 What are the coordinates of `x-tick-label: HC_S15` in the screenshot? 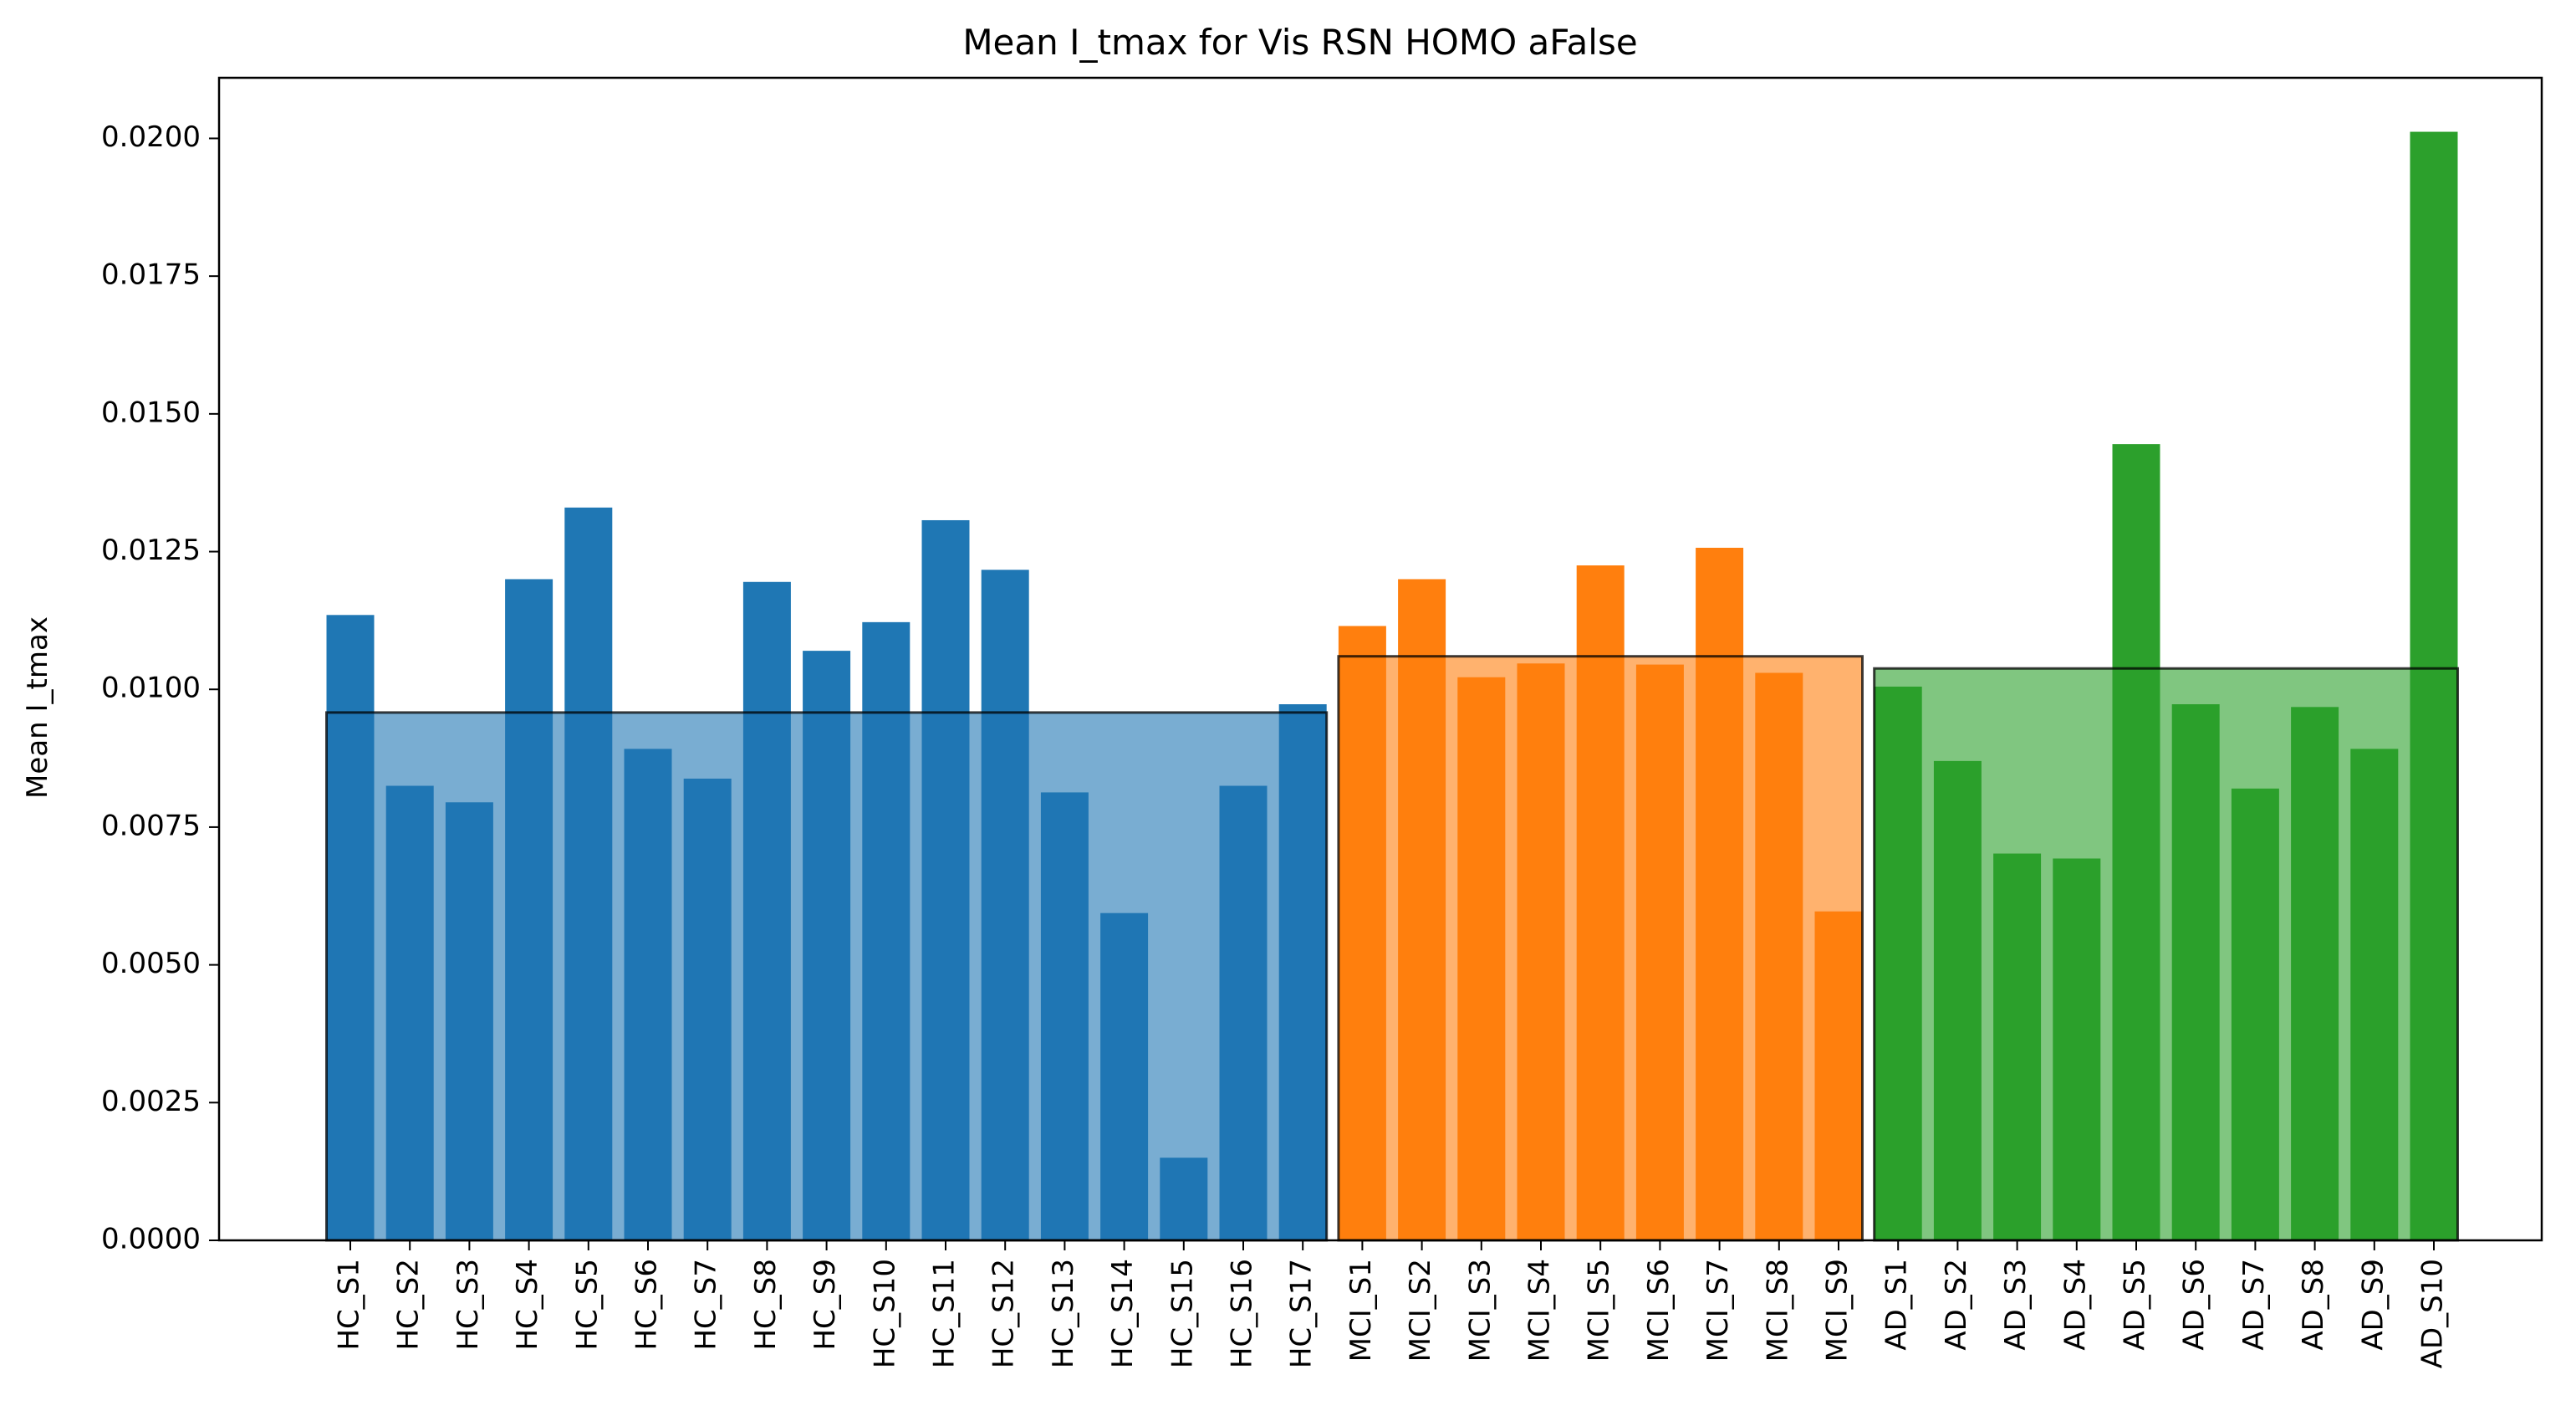 It's located at (1182, 1313).